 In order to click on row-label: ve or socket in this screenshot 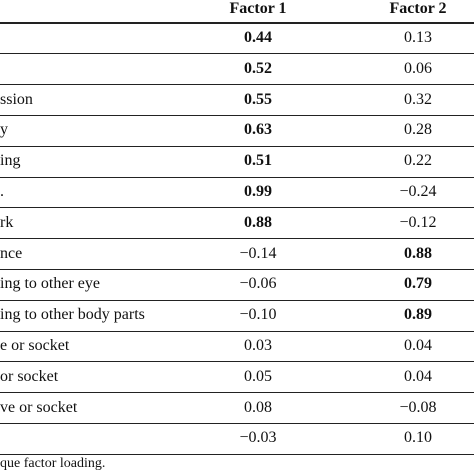, I will do `click(39, 407)`.